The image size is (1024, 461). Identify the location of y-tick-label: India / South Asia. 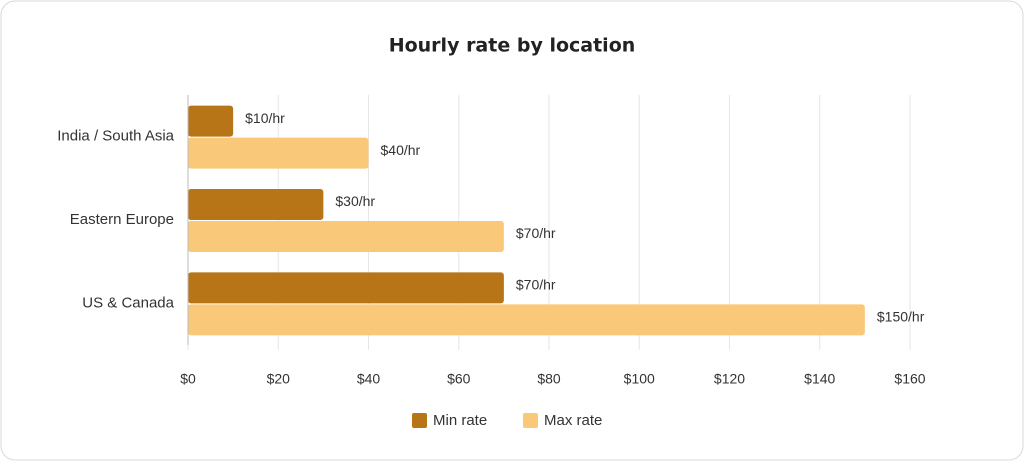
(115, 136).